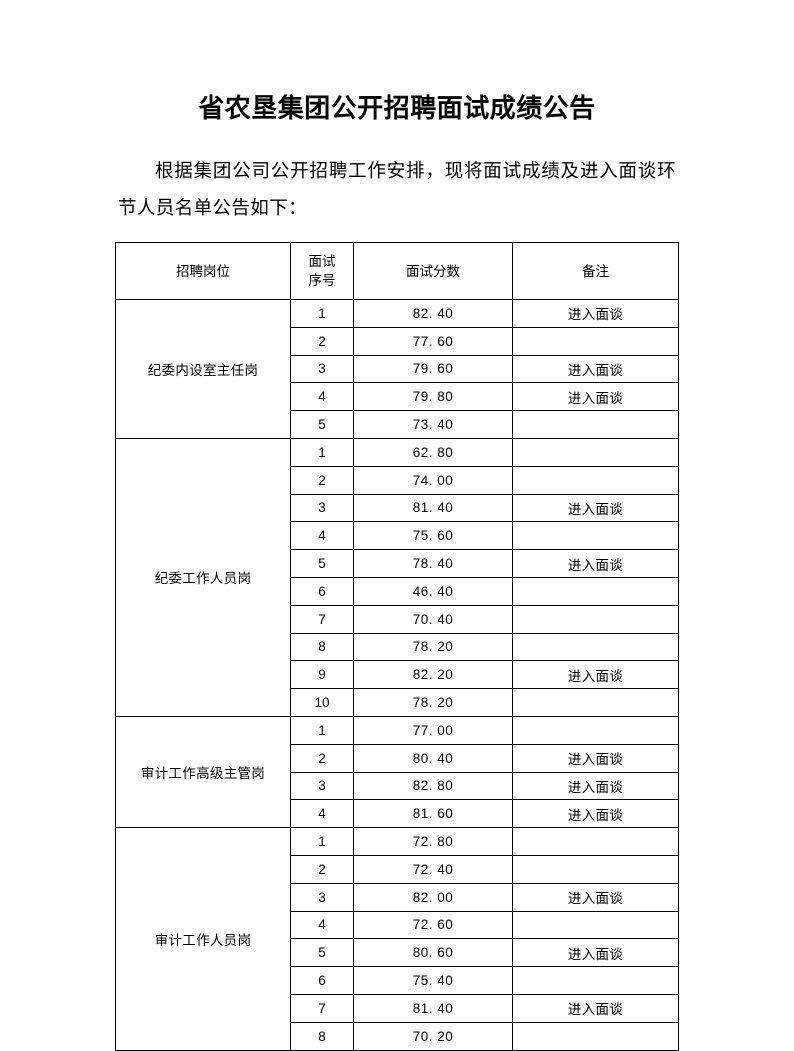 Image resolution: width=794 pixels, height=1051 pixels. Describe the element at coordinates (433, 980) in the screenshot. I see `score-cell: 75. 40` at that location.